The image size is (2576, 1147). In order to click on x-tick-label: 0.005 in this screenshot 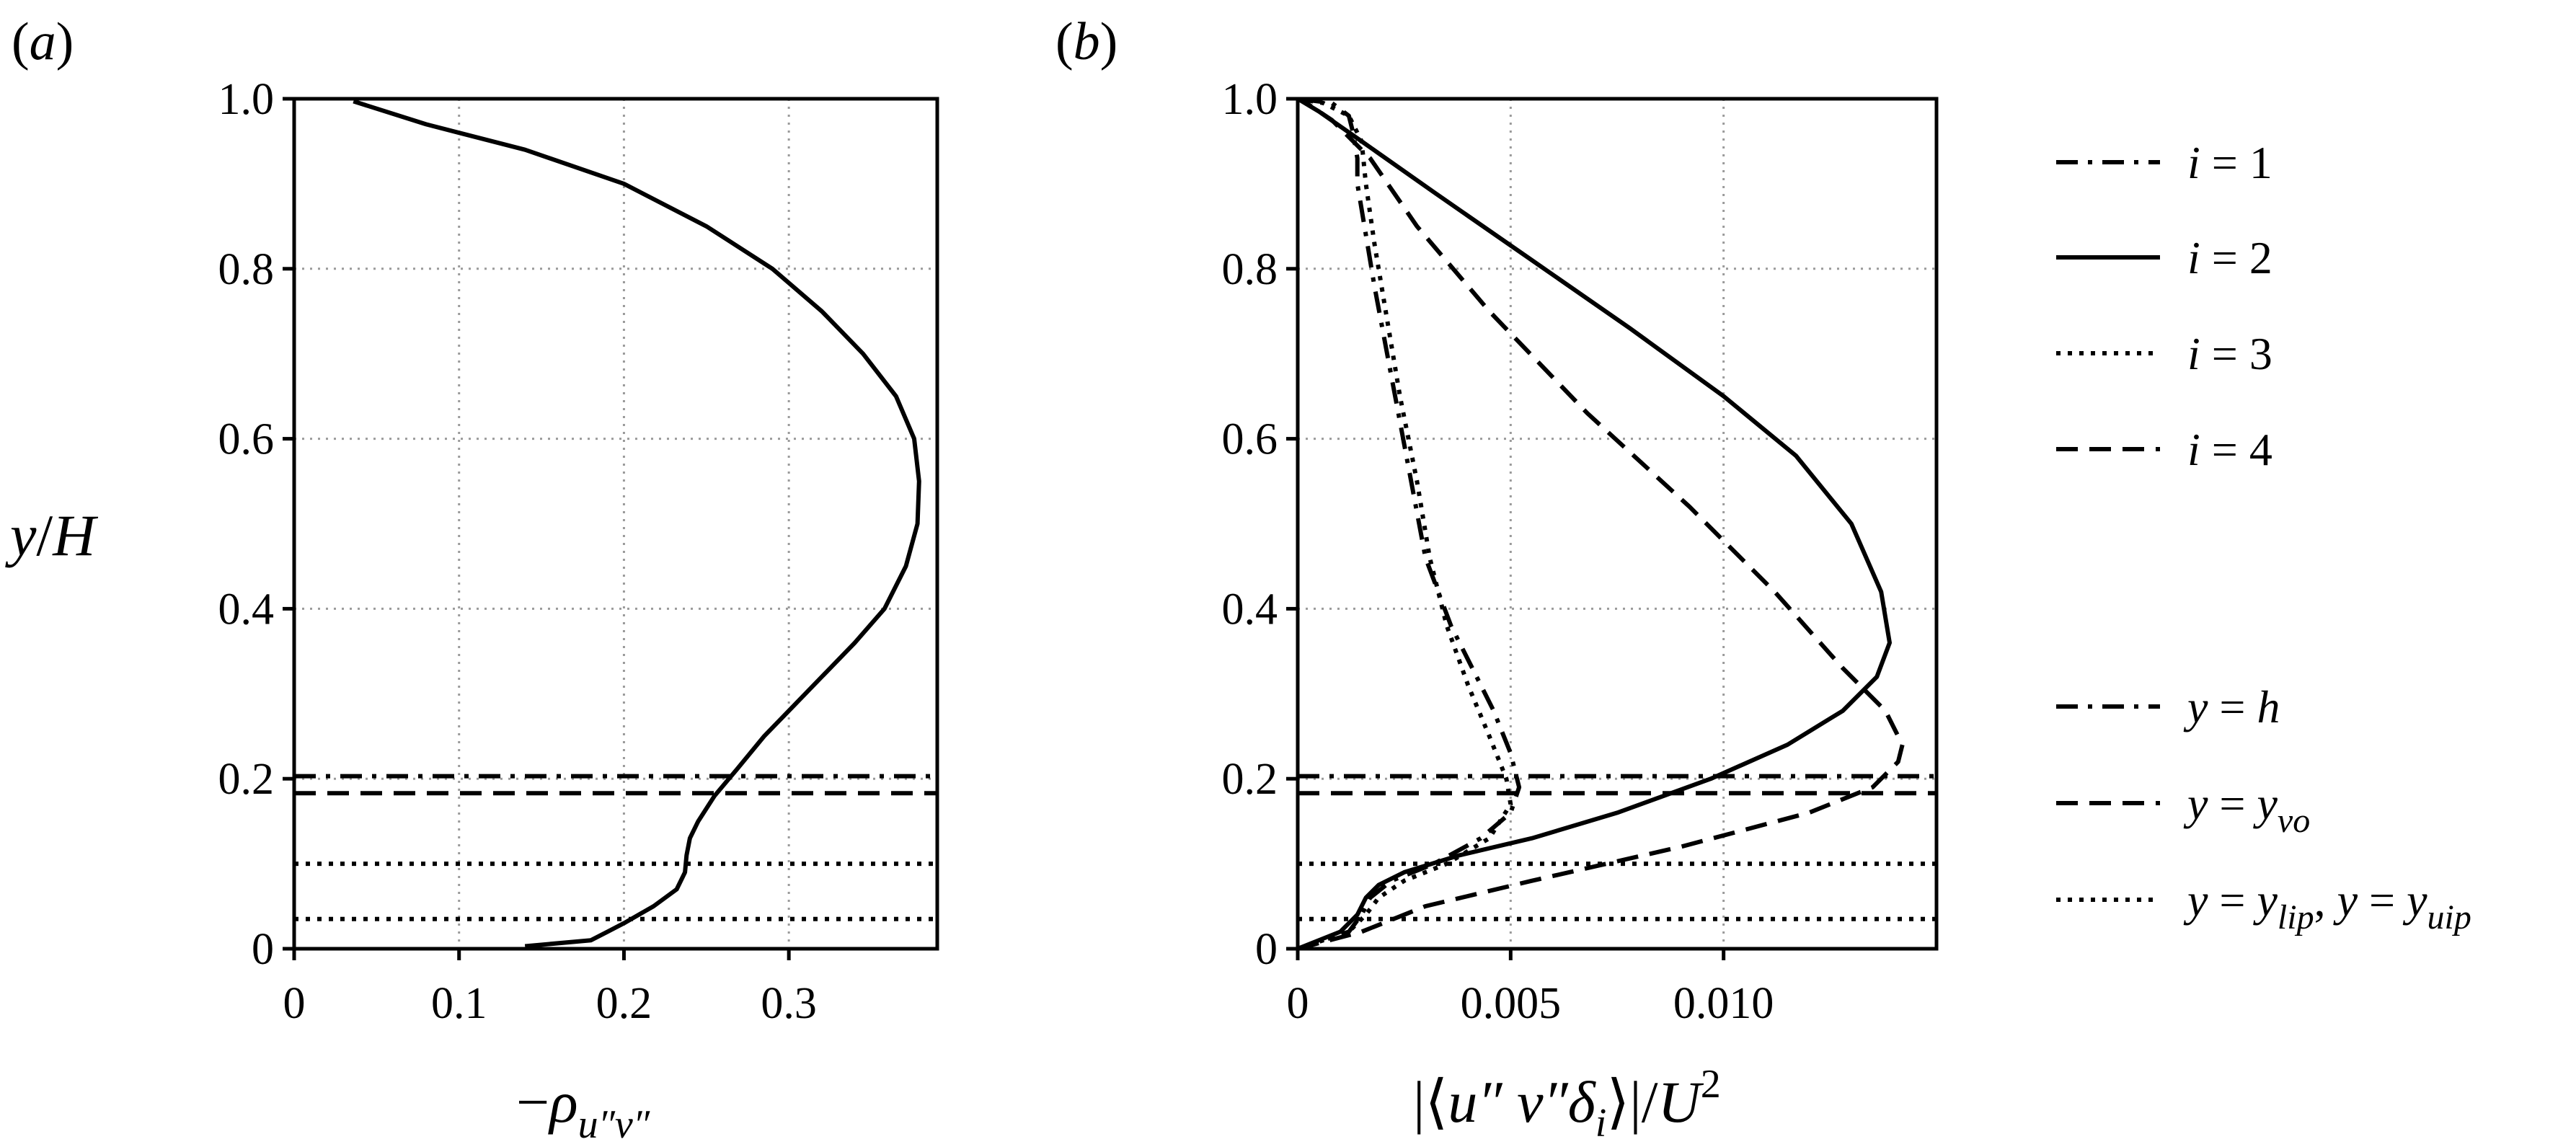, I will do `click(1511, 1003)`.